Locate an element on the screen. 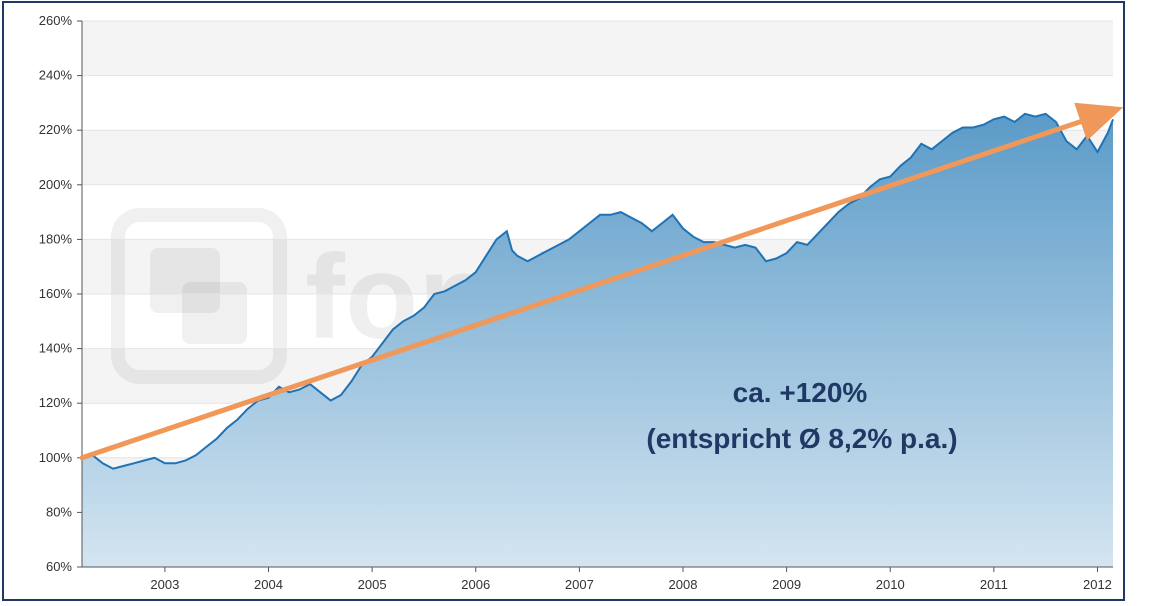  y-tick-label: 200% is located at coordinates (56, 184).